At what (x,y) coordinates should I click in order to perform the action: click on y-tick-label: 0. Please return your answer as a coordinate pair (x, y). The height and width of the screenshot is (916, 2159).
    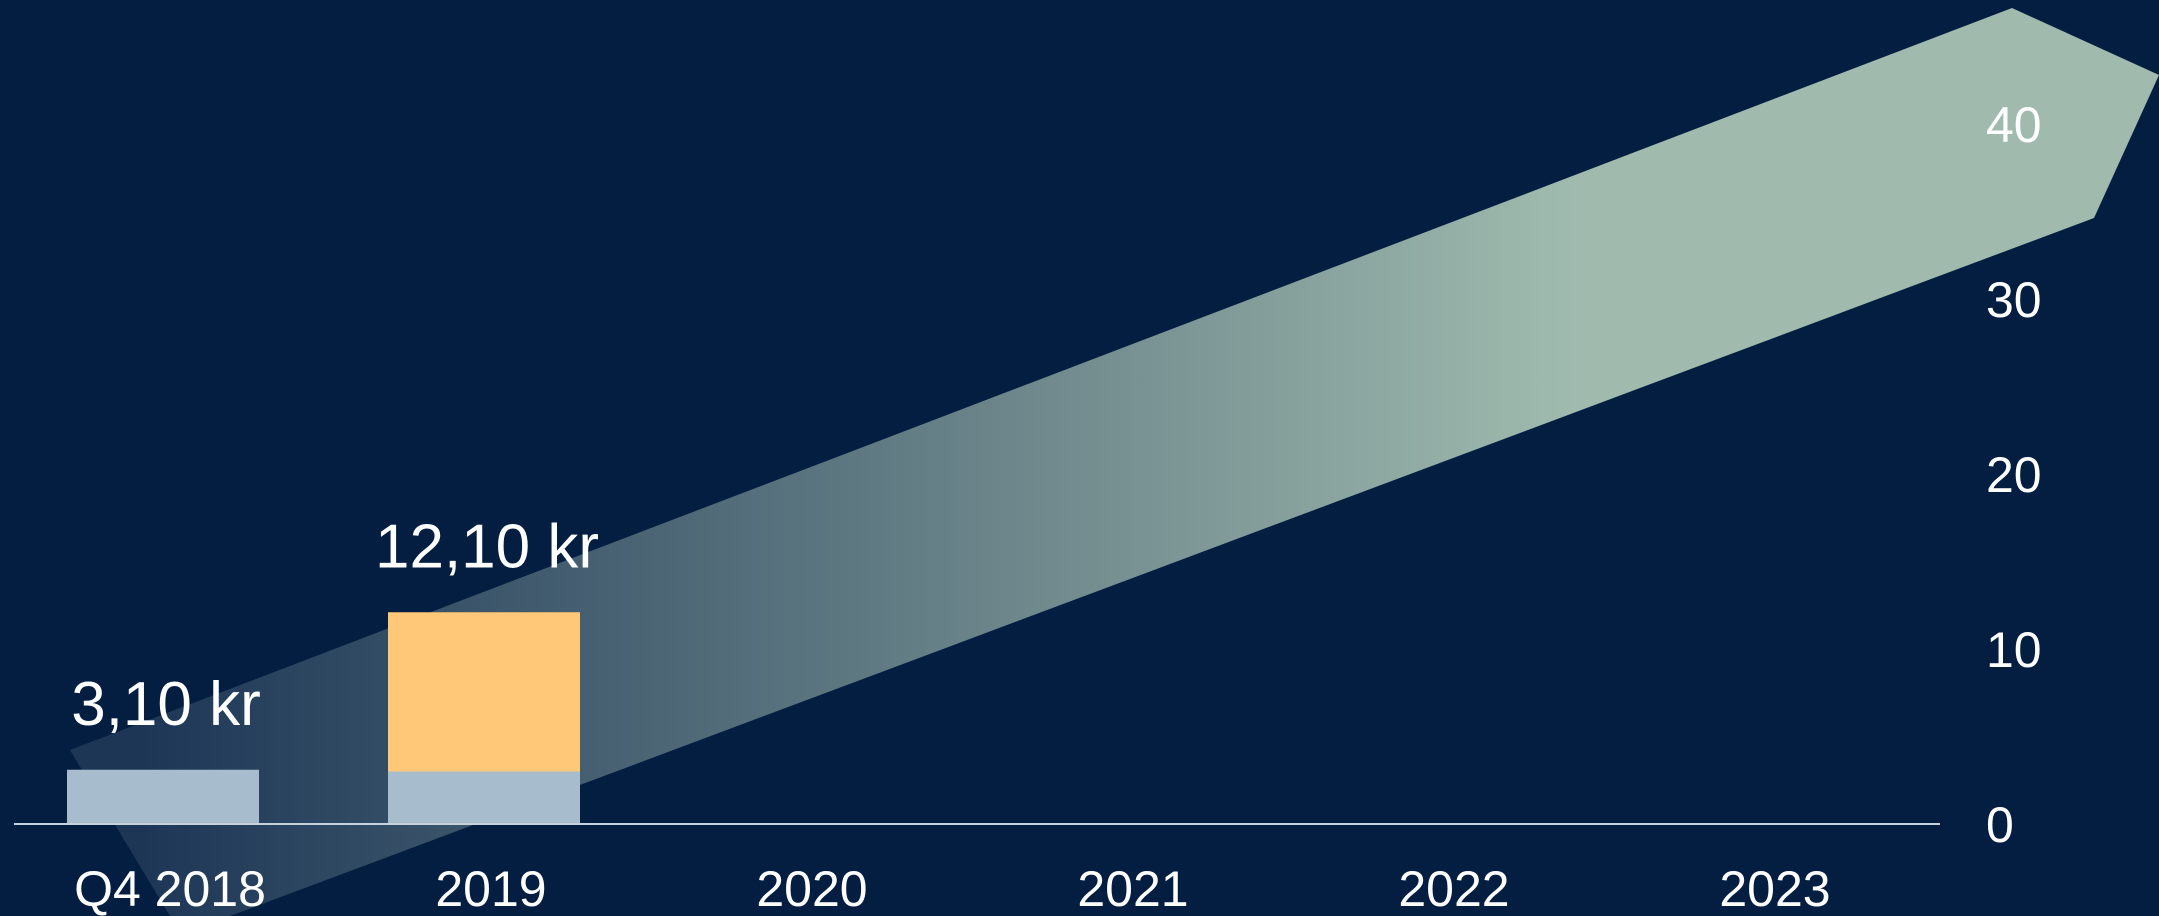
    Looking at the image, I should click on (2000, 825).